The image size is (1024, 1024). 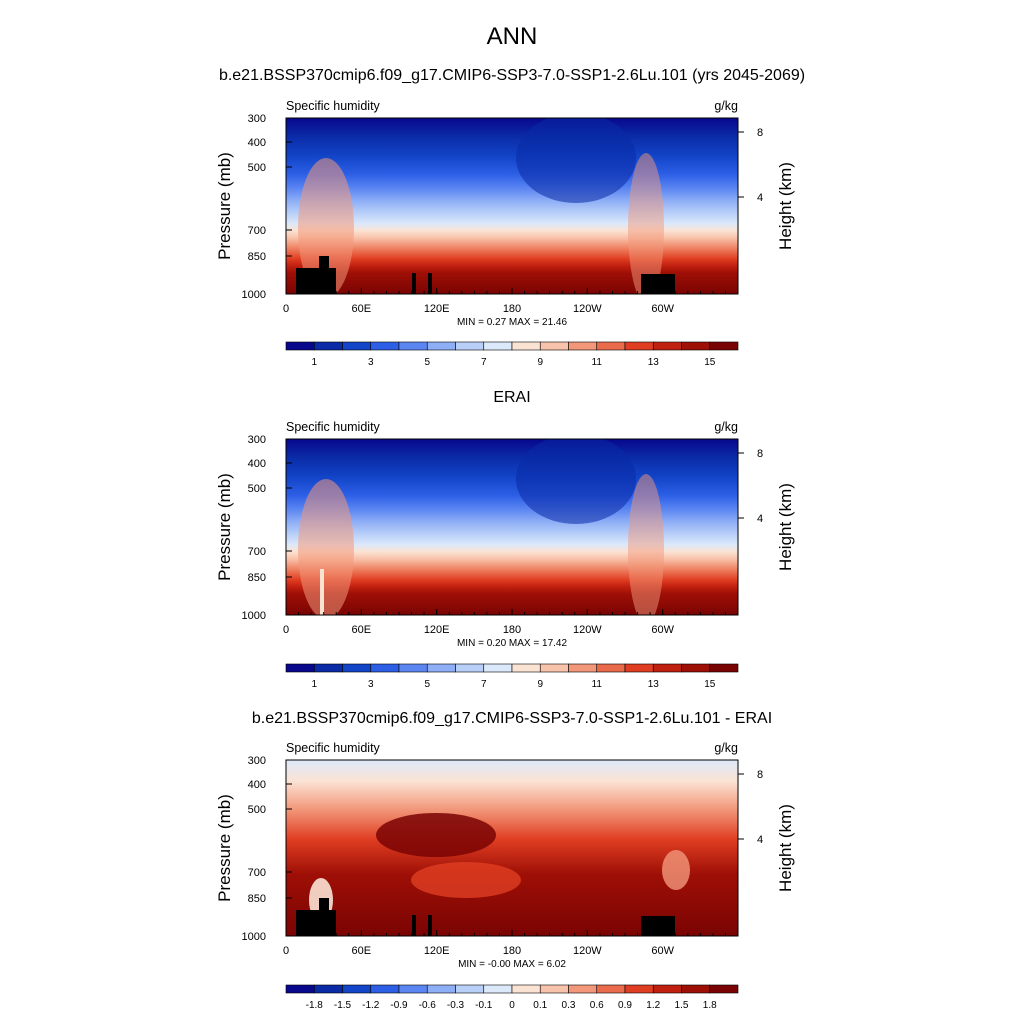 I want to click on colorbar-label: 11, so click(x=597, y=684).